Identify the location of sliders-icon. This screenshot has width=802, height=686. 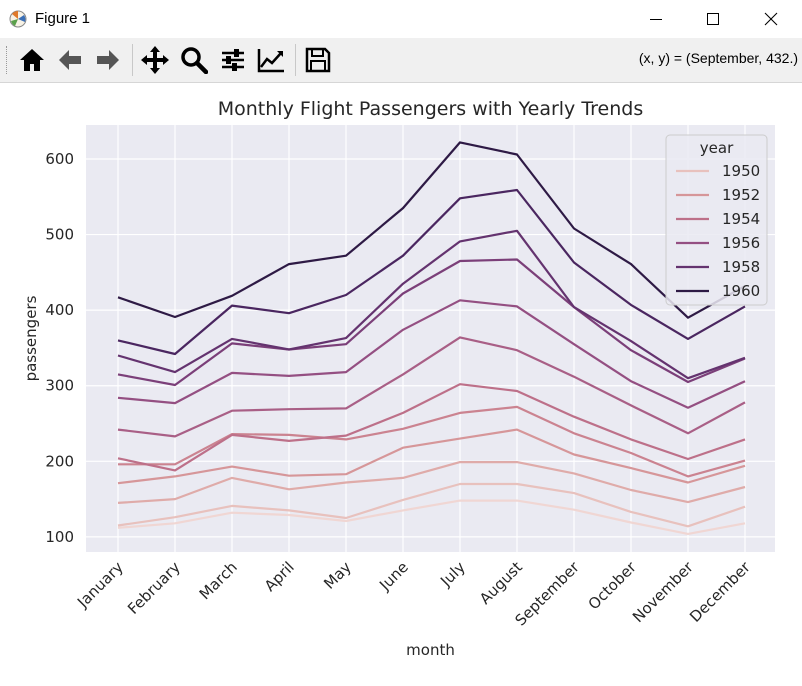
(233, 60).